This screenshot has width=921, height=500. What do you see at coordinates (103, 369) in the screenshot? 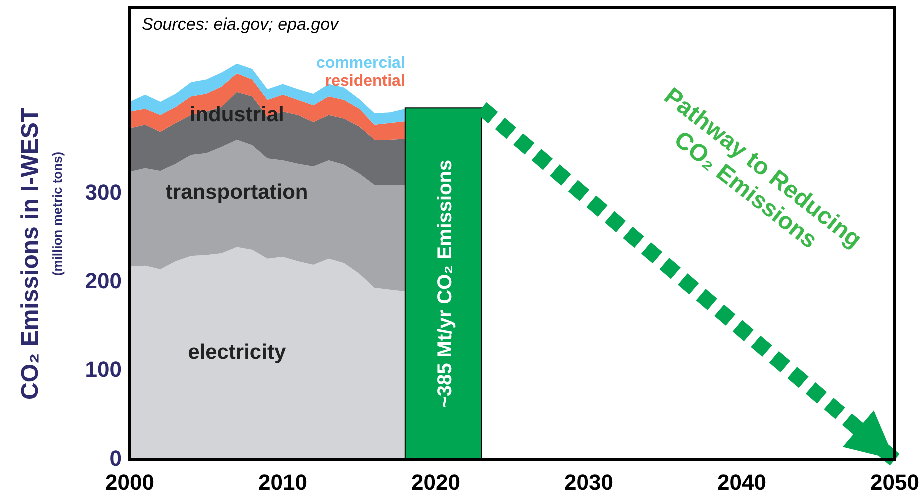
I see `y-tick-label: 100` at bounding box center [103, 369].